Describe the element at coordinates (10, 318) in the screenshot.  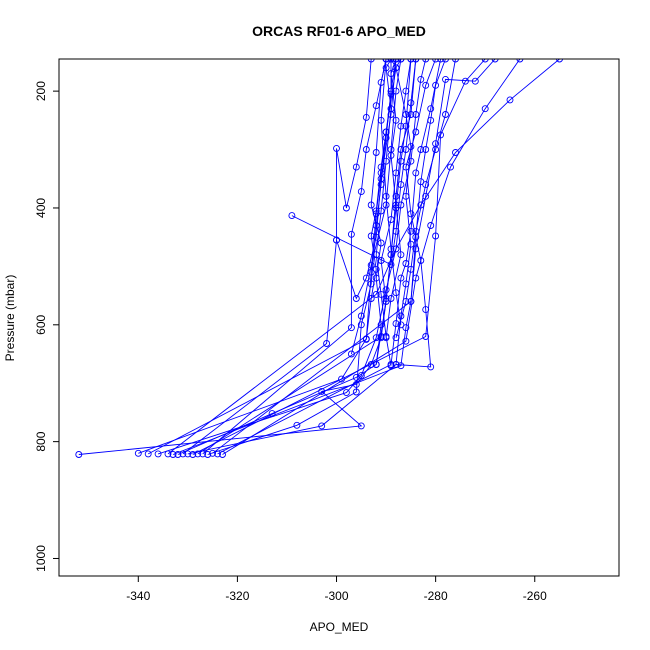
I see `y-axis-label: Pressure (mbar)` at that location.